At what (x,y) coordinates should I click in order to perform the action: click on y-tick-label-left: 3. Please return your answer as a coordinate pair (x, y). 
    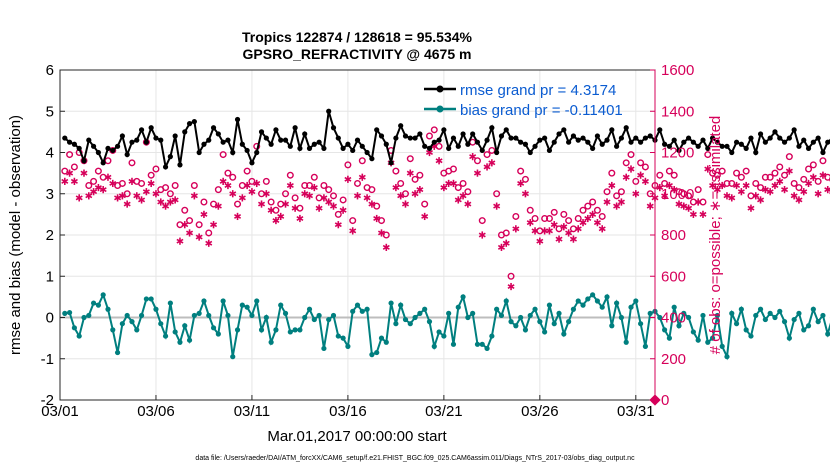
    Looking at the image, I should click on (50, 194).